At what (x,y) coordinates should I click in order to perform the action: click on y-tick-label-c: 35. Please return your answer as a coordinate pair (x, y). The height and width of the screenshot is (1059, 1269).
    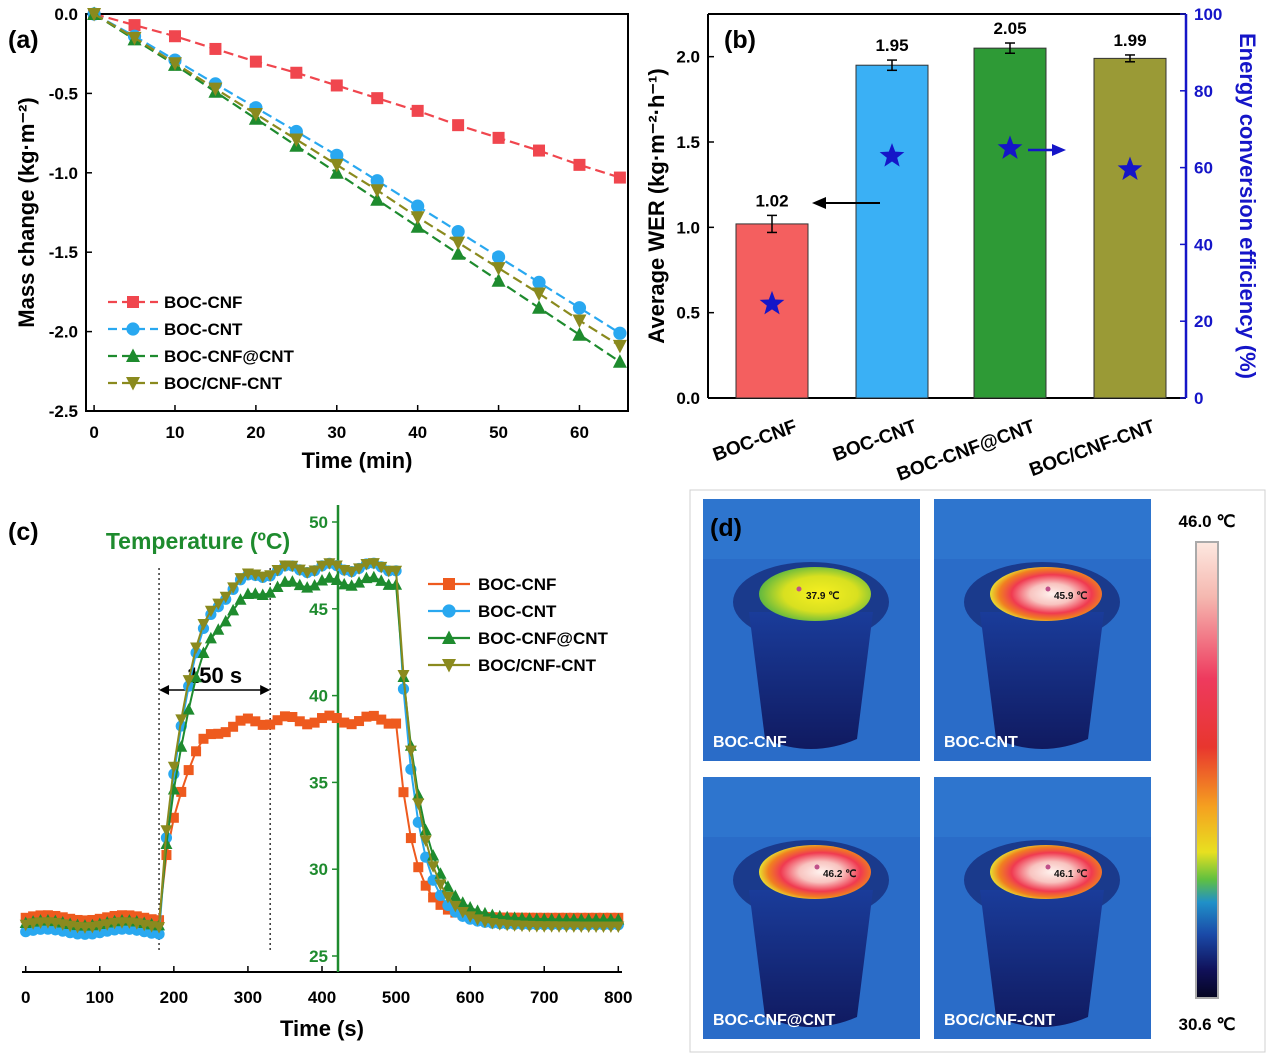
    Looking at the image, I should click on (318, 782).